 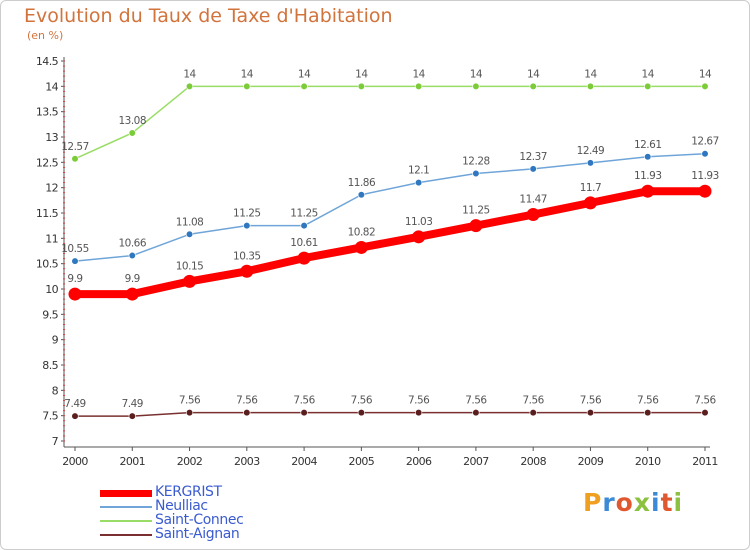 I want to click on data-label: 11.25, so click(x=476, y=211).